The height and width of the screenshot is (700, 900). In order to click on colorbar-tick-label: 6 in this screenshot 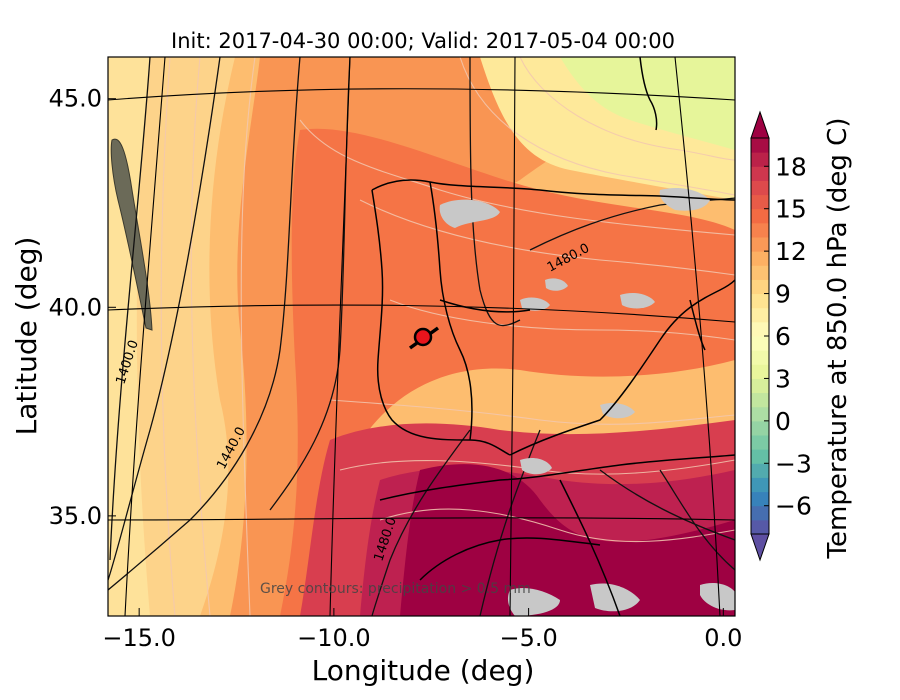, I will do `click(783, 336)`.